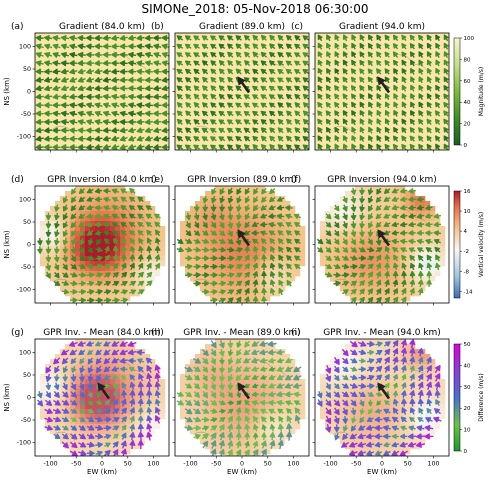 This screenshot has width=500, height=494. What do you see at coordinates (467, 82) in the screenshot?
I see `colorbar-tick-label: 60` at bounding box center [467, 82].